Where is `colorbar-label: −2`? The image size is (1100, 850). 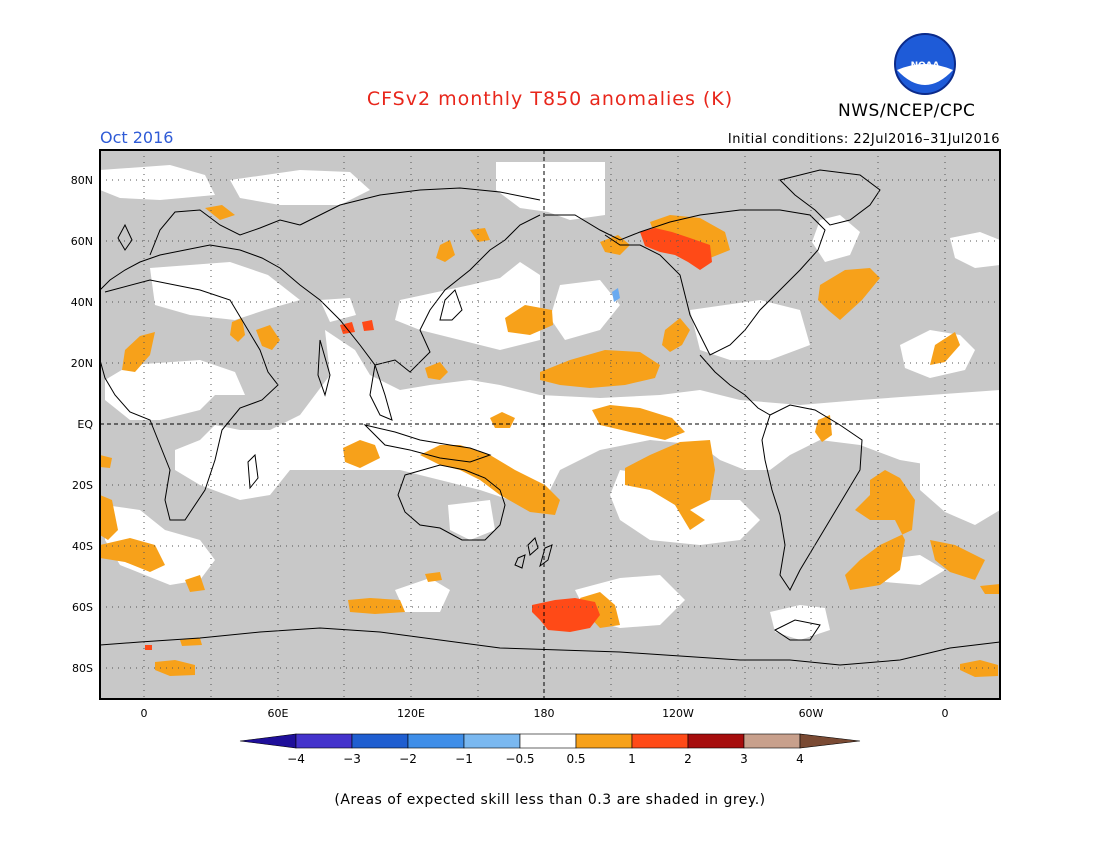 colorbar-label: −2 is located at coordinates (408, 759).